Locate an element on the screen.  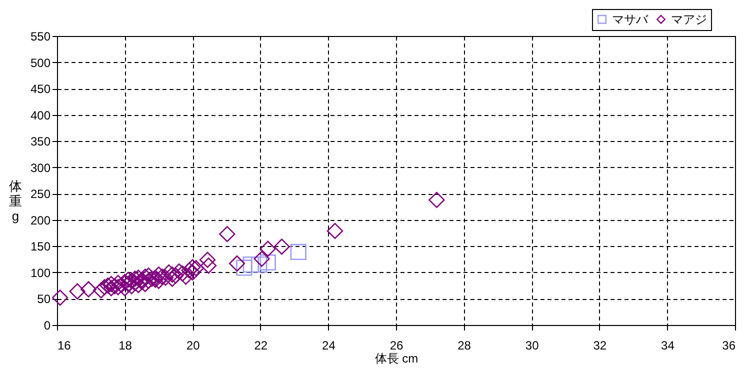
y-tick-label: 400 is located at coordinates (40, 115).